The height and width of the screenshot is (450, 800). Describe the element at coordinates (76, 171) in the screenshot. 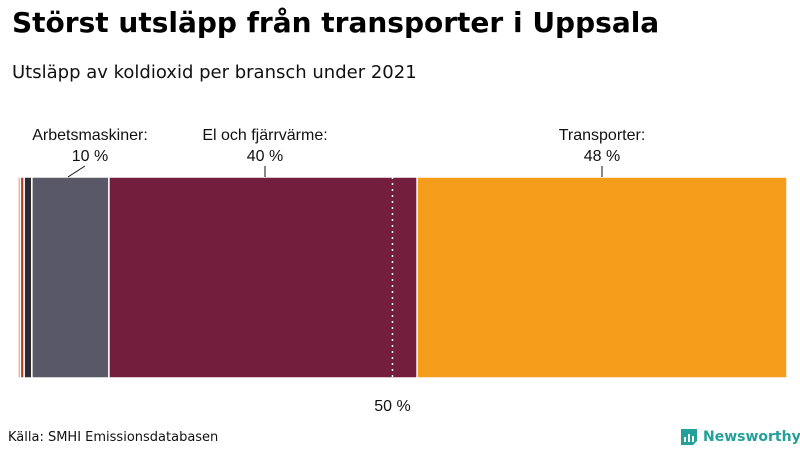

I see `segment-leader-arbetsmaskiner` at that location.